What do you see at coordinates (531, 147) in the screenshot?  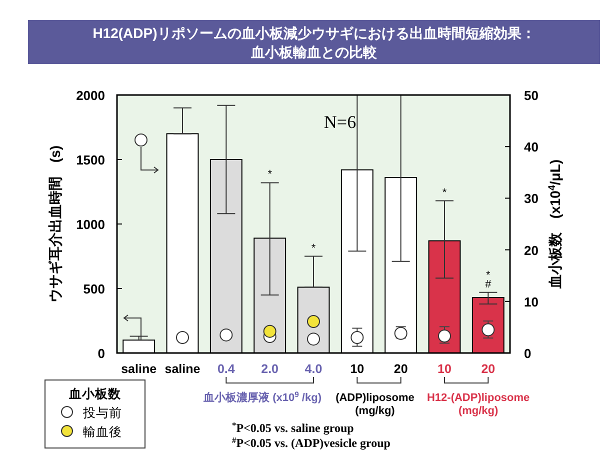 I see `y2-tick-label: 40` at bounding box center [531, 147].